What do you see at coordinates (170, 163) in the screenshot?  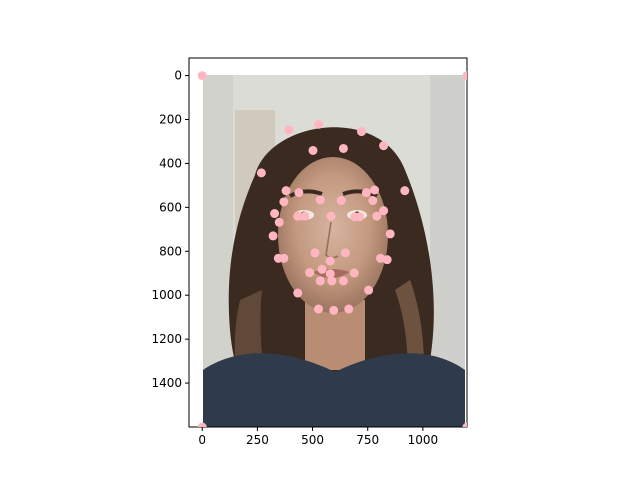 I see `y-tick-label: 400` at bounding box center [170, 163].